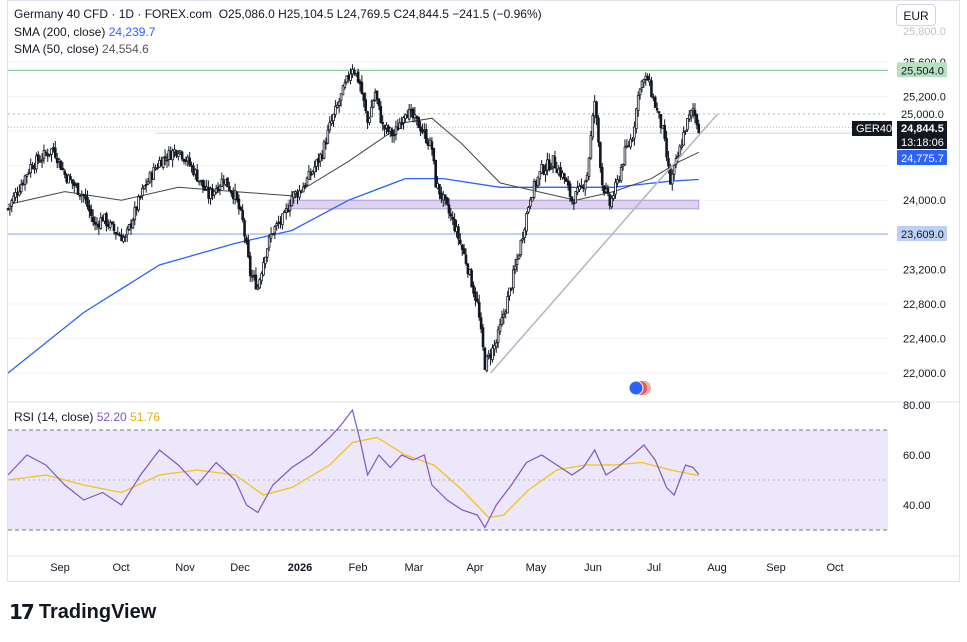 This screenshot has width=967, height=642. I want to click on rising-trendline, so click(604, 243).